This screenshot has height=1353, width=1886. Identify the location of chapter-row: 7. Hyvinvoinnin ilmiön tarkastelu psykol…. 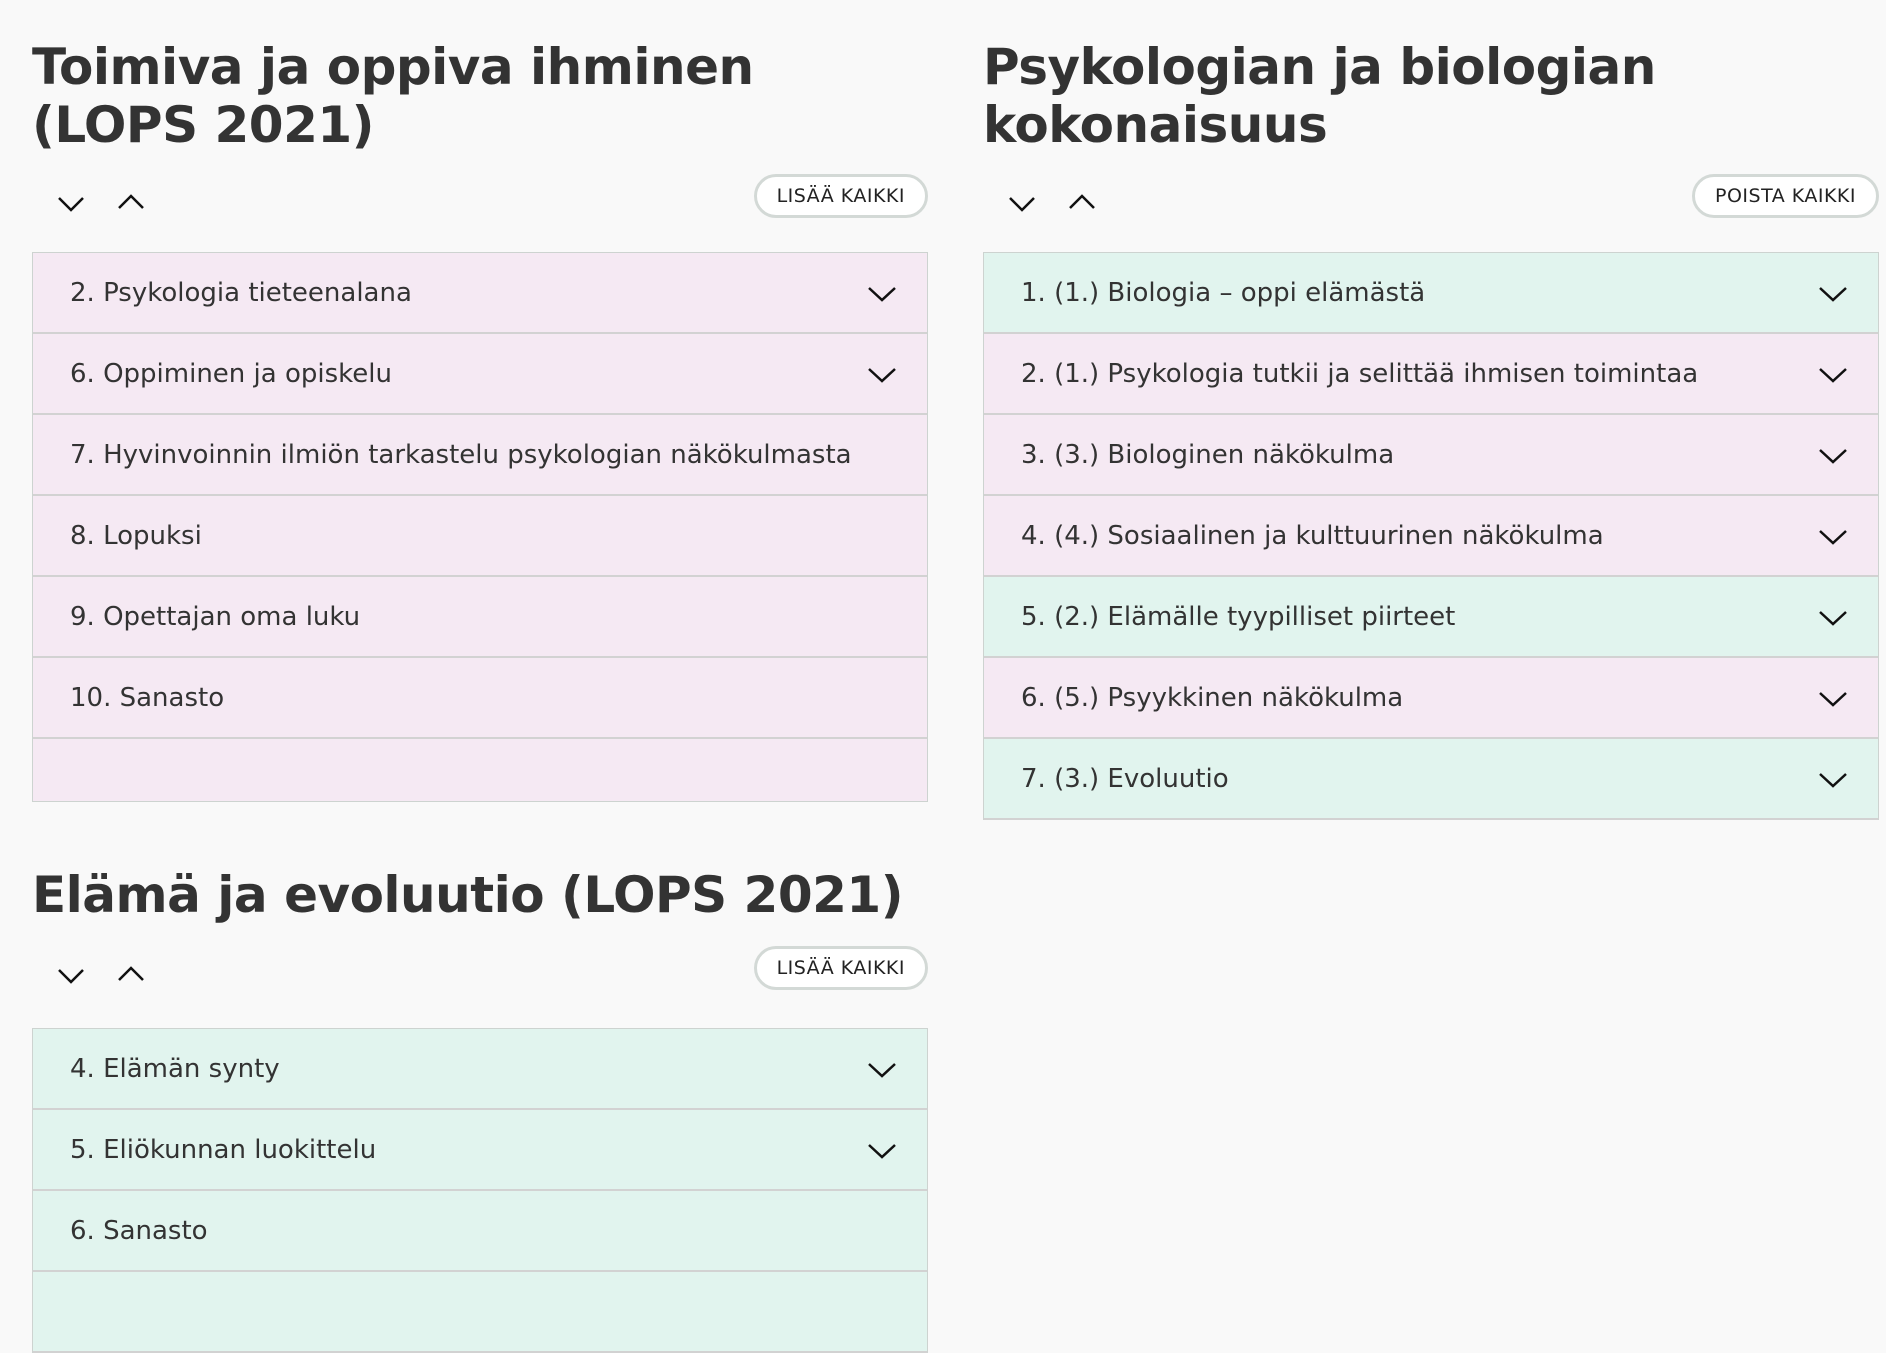
(480, 455).